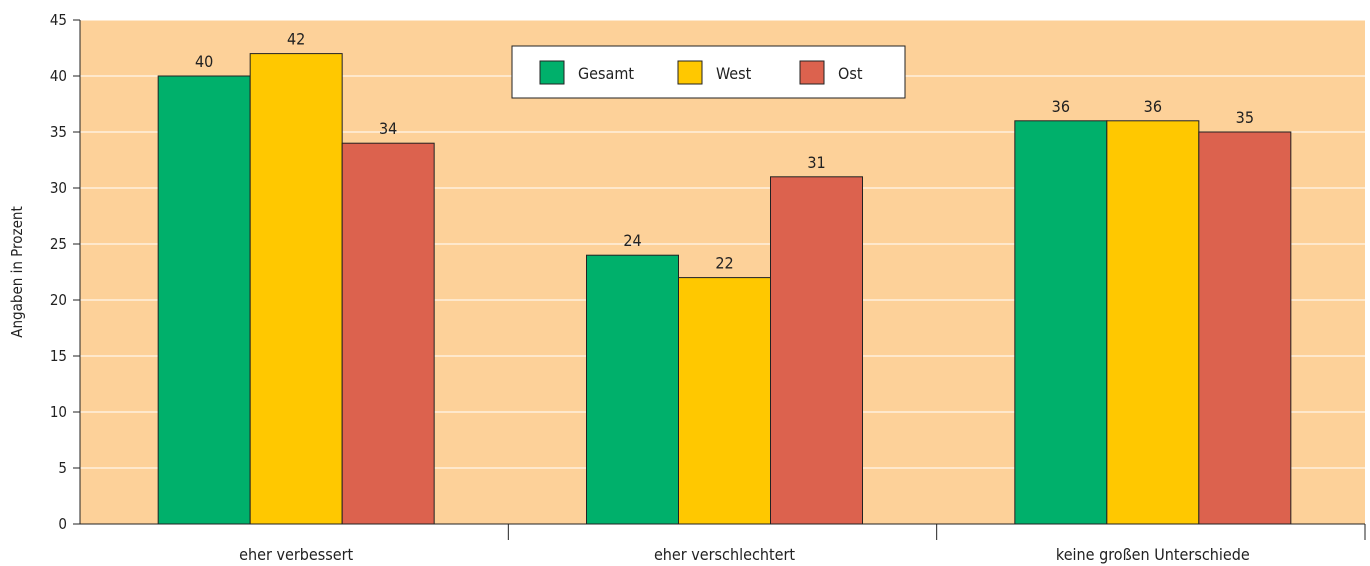 The width and height of the screenshot is (1370, 566). Describe the element at coordinates (1153, 554) in the screenshot. I see `x-category-label: keine großen Unterschiede` at that location.